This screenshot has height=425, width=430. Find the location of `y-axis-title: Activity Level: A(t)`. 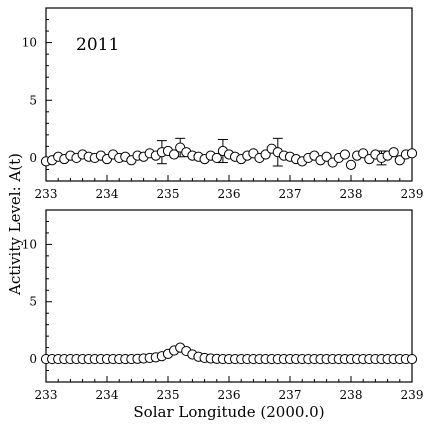

y-axis-title: Activity Level: A(t) is located at coordinates (15, 224).